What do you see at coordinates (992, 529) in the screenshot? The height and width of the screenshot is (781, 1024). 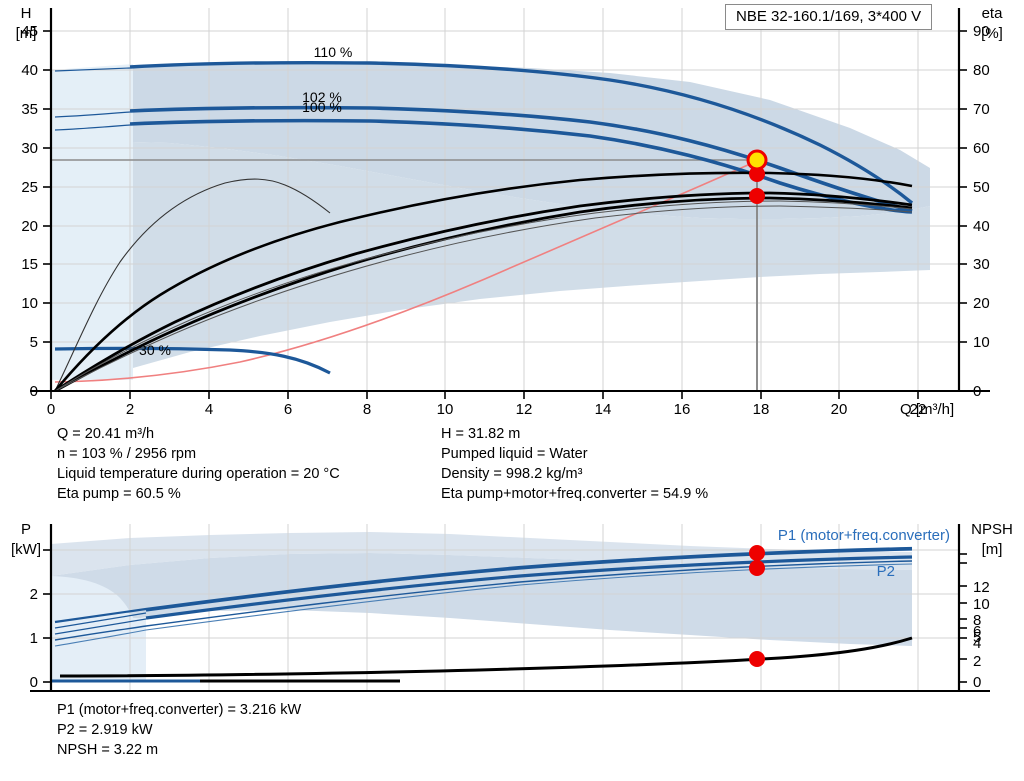 I see `npsh-axis-title: NPSH` at bounding box center [992, 529].